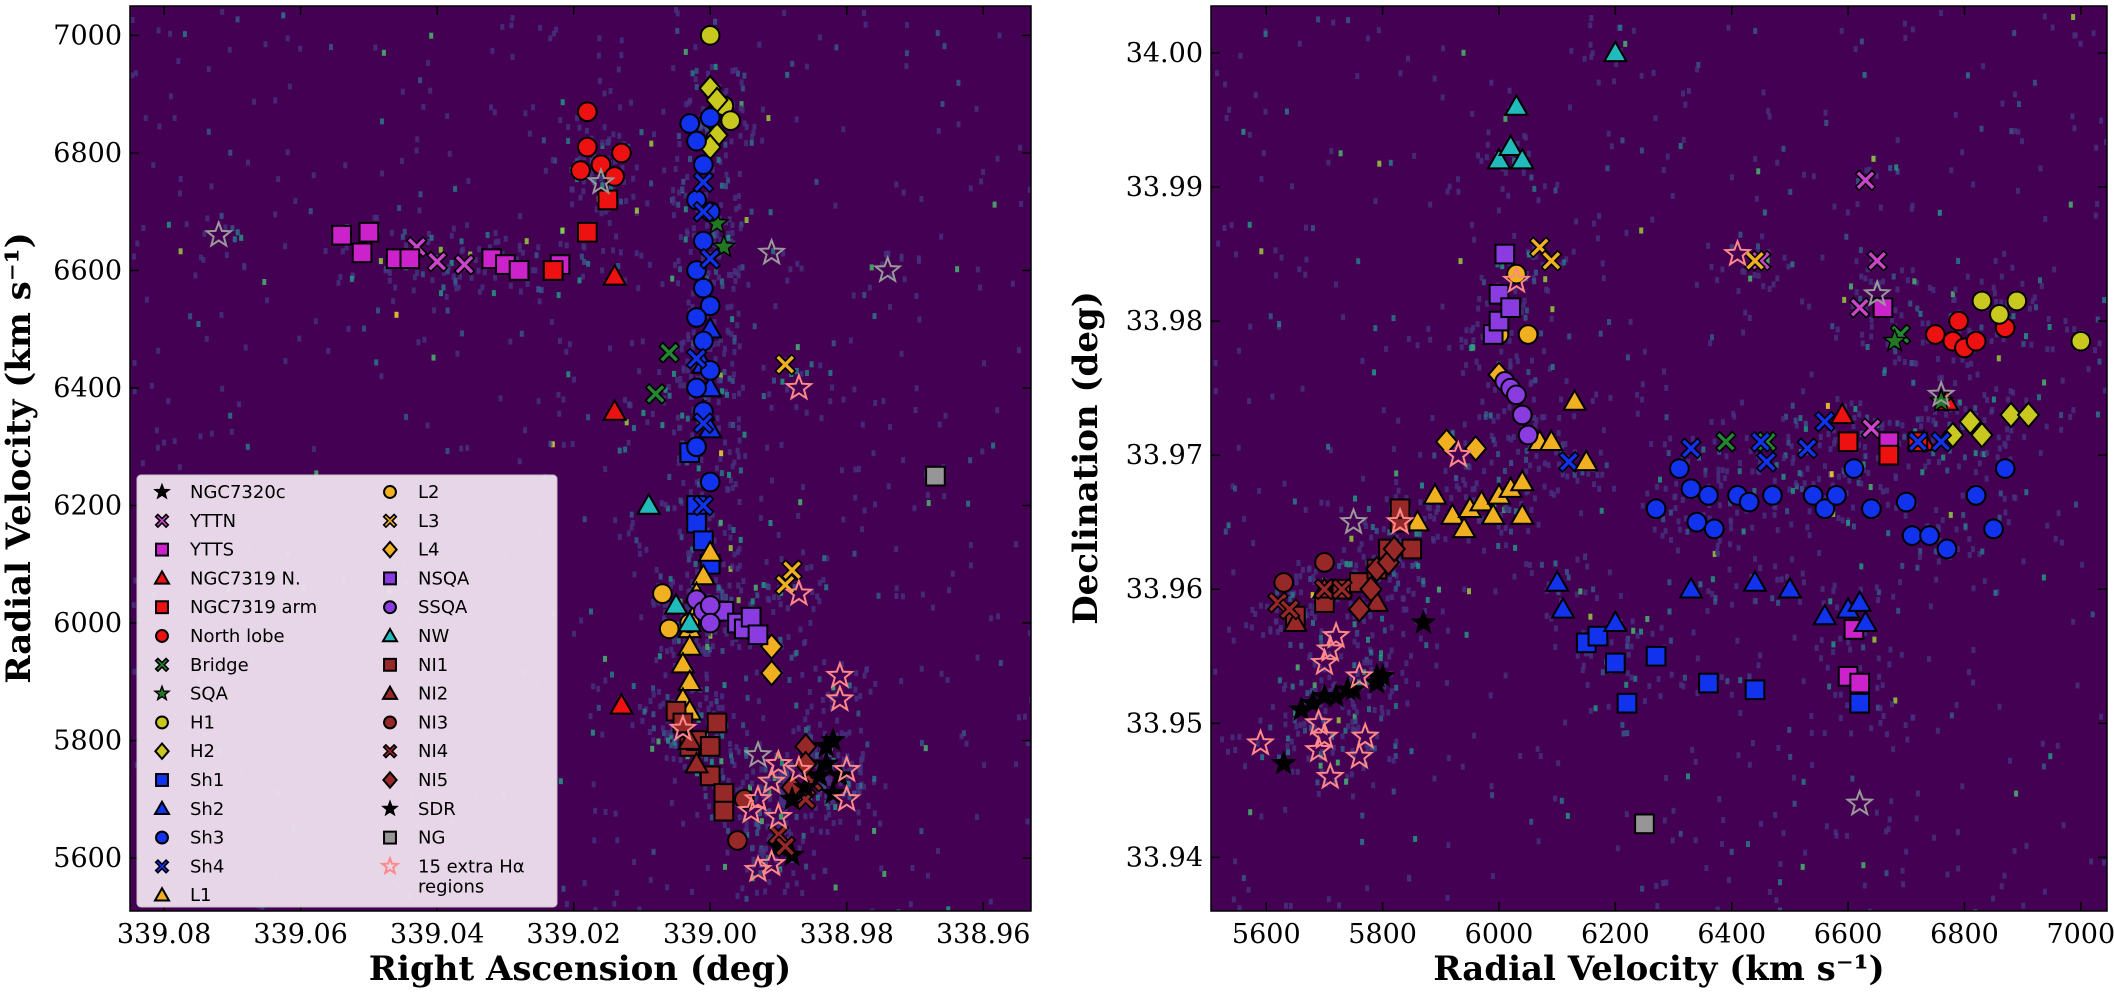  Describe the element at coordinates (587, 147) in the screenshot. I see `left-marker-north-lobe` at that location.